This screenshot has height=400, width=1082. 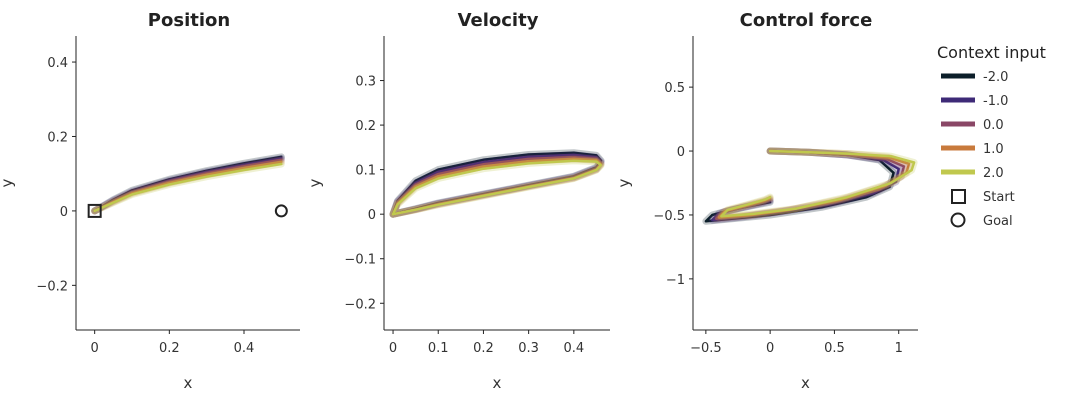 I want to click on legend-entry: 0.0, so click(x=972, y=125).